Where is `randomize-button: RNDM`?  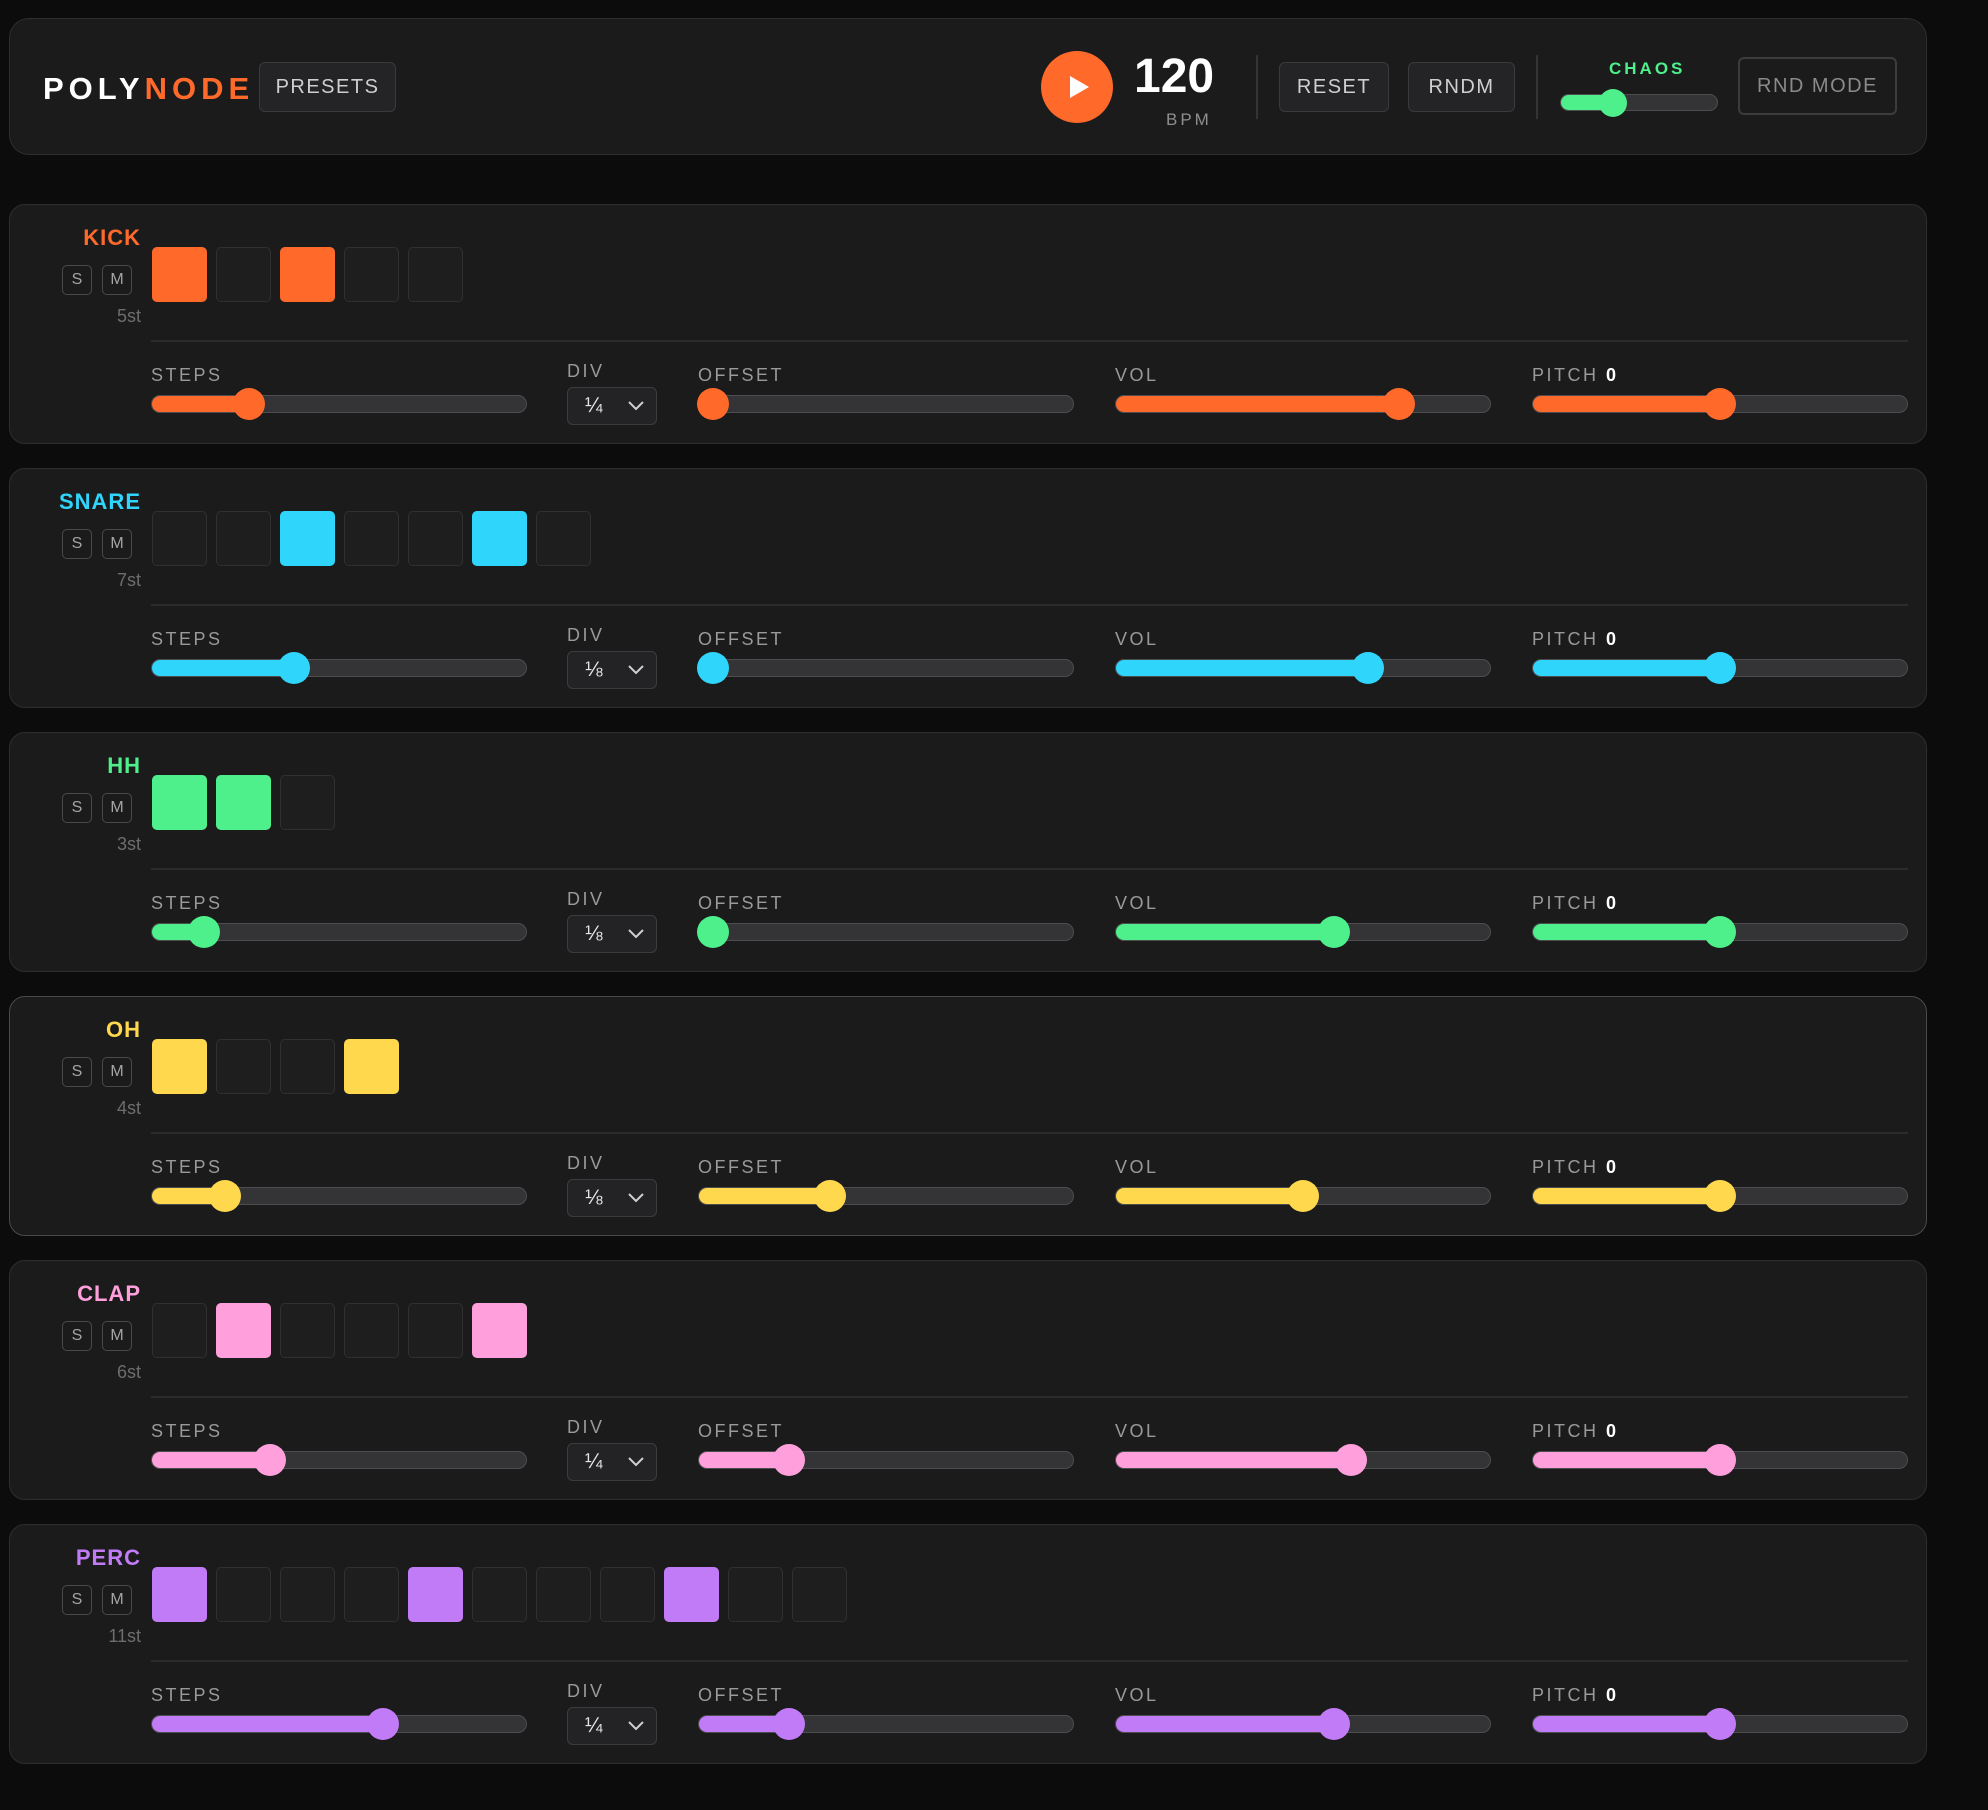 randomize-button: RNDM is located at coordinates (1461, 87).